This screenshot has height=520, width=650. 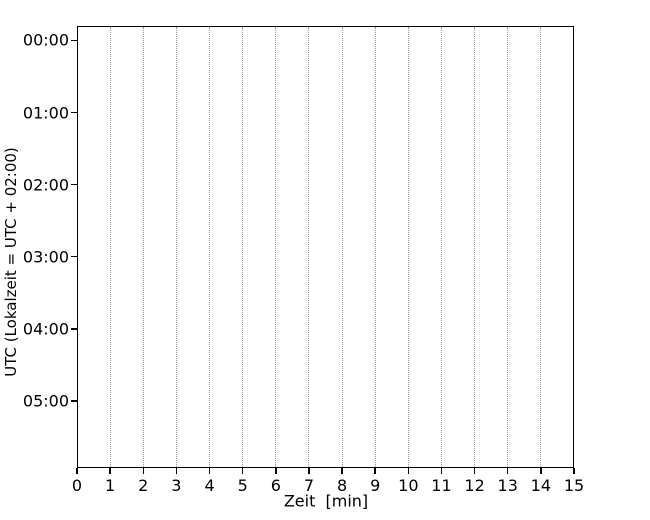 What do you see at coordinates (110, 485) in the screenshot?
I see `x-tick-label: 1` at bounding box center [110, 485].